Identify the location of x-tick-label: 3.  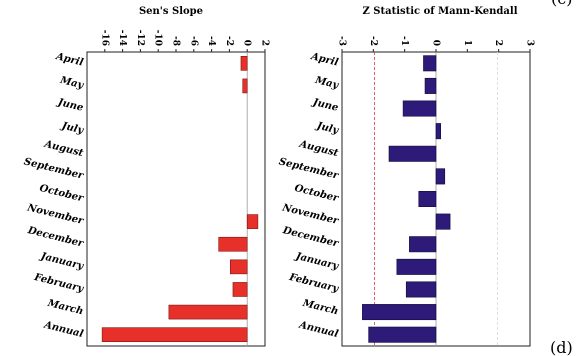
(530, 43).